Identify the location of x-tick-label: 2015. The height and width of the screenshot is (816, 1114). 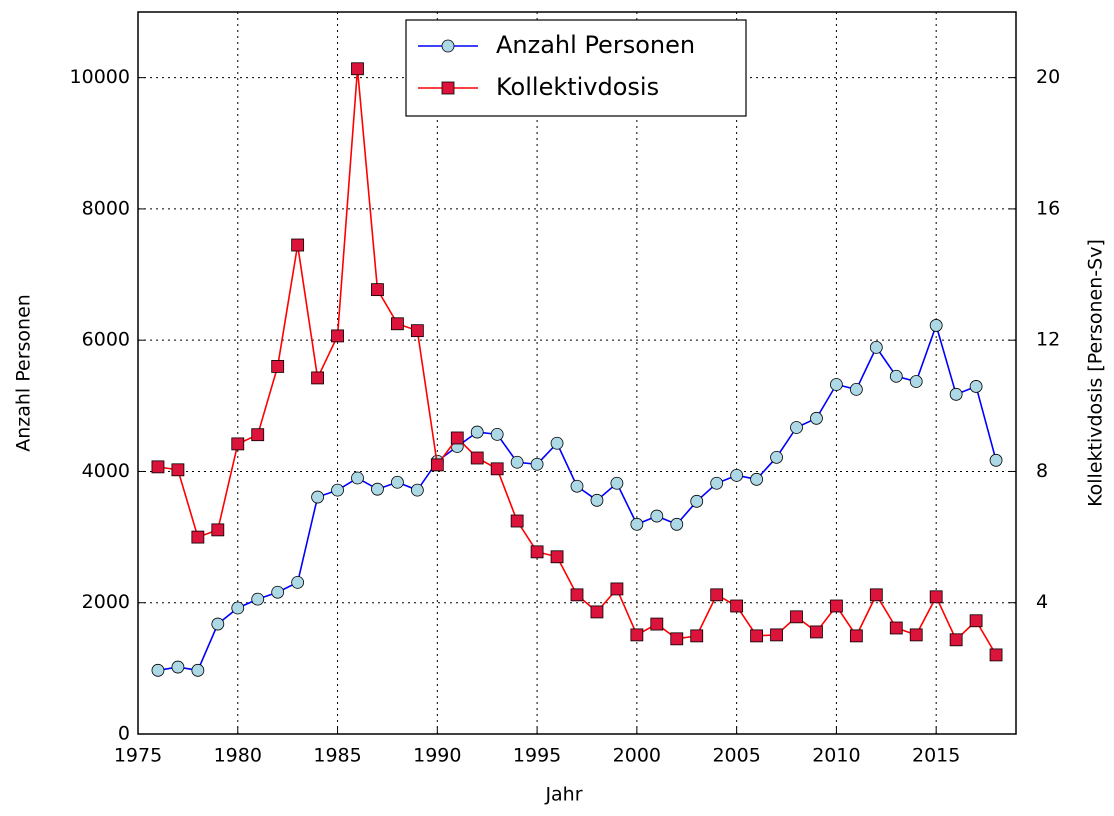
(936, 756).